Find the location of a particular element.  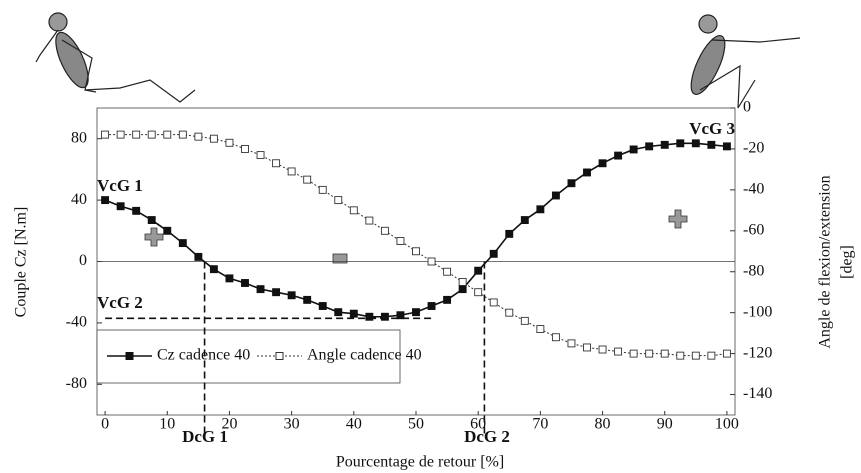

x-axis-label: Pourcentage de retour [%] is located at coordinates (420, 462).